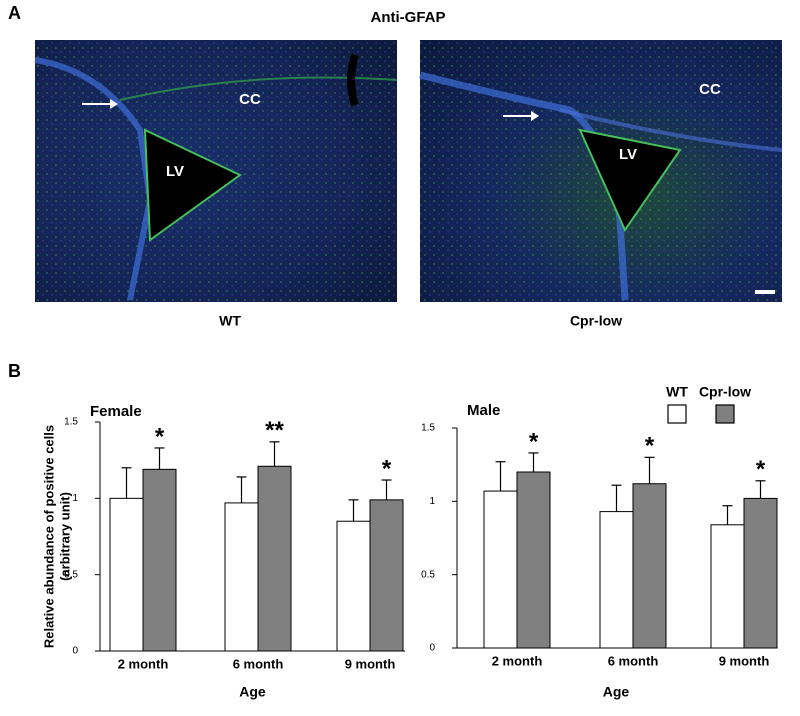 This screenshot has height=716, width=800. What do you see at coordinates (230, 321) in the screenshot?
I see `image-caption: WT` at bounding box center [230, 321].